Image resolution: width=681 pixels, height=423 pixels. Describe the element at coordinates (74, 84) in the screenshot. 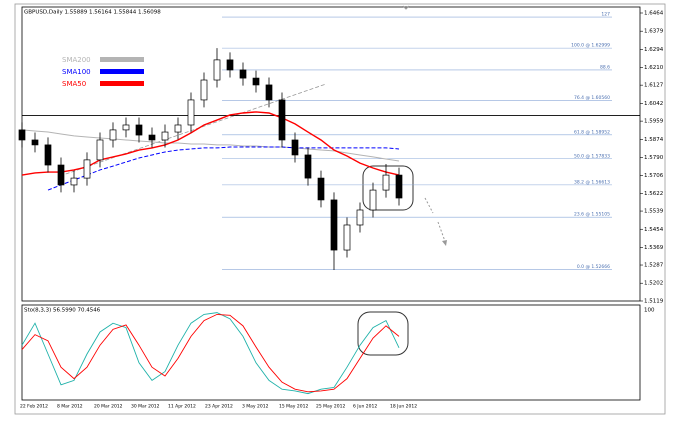

I see `legend-label: SMA50` at that location.